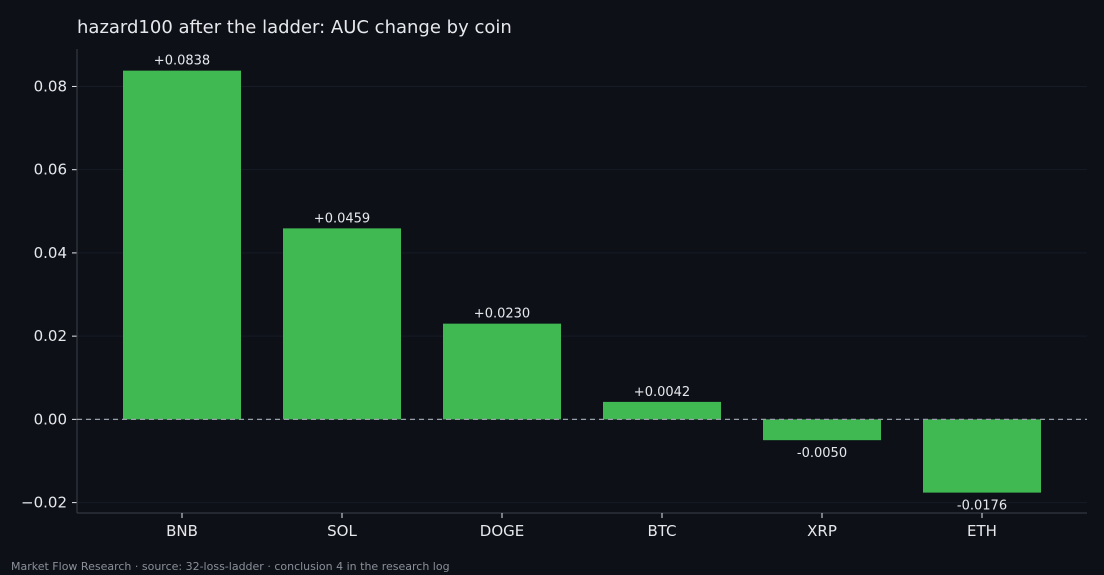  Describe the element at coordinates (342, 531) in the screenshot. I see `x-tick-label-sol: SOL` at that location.